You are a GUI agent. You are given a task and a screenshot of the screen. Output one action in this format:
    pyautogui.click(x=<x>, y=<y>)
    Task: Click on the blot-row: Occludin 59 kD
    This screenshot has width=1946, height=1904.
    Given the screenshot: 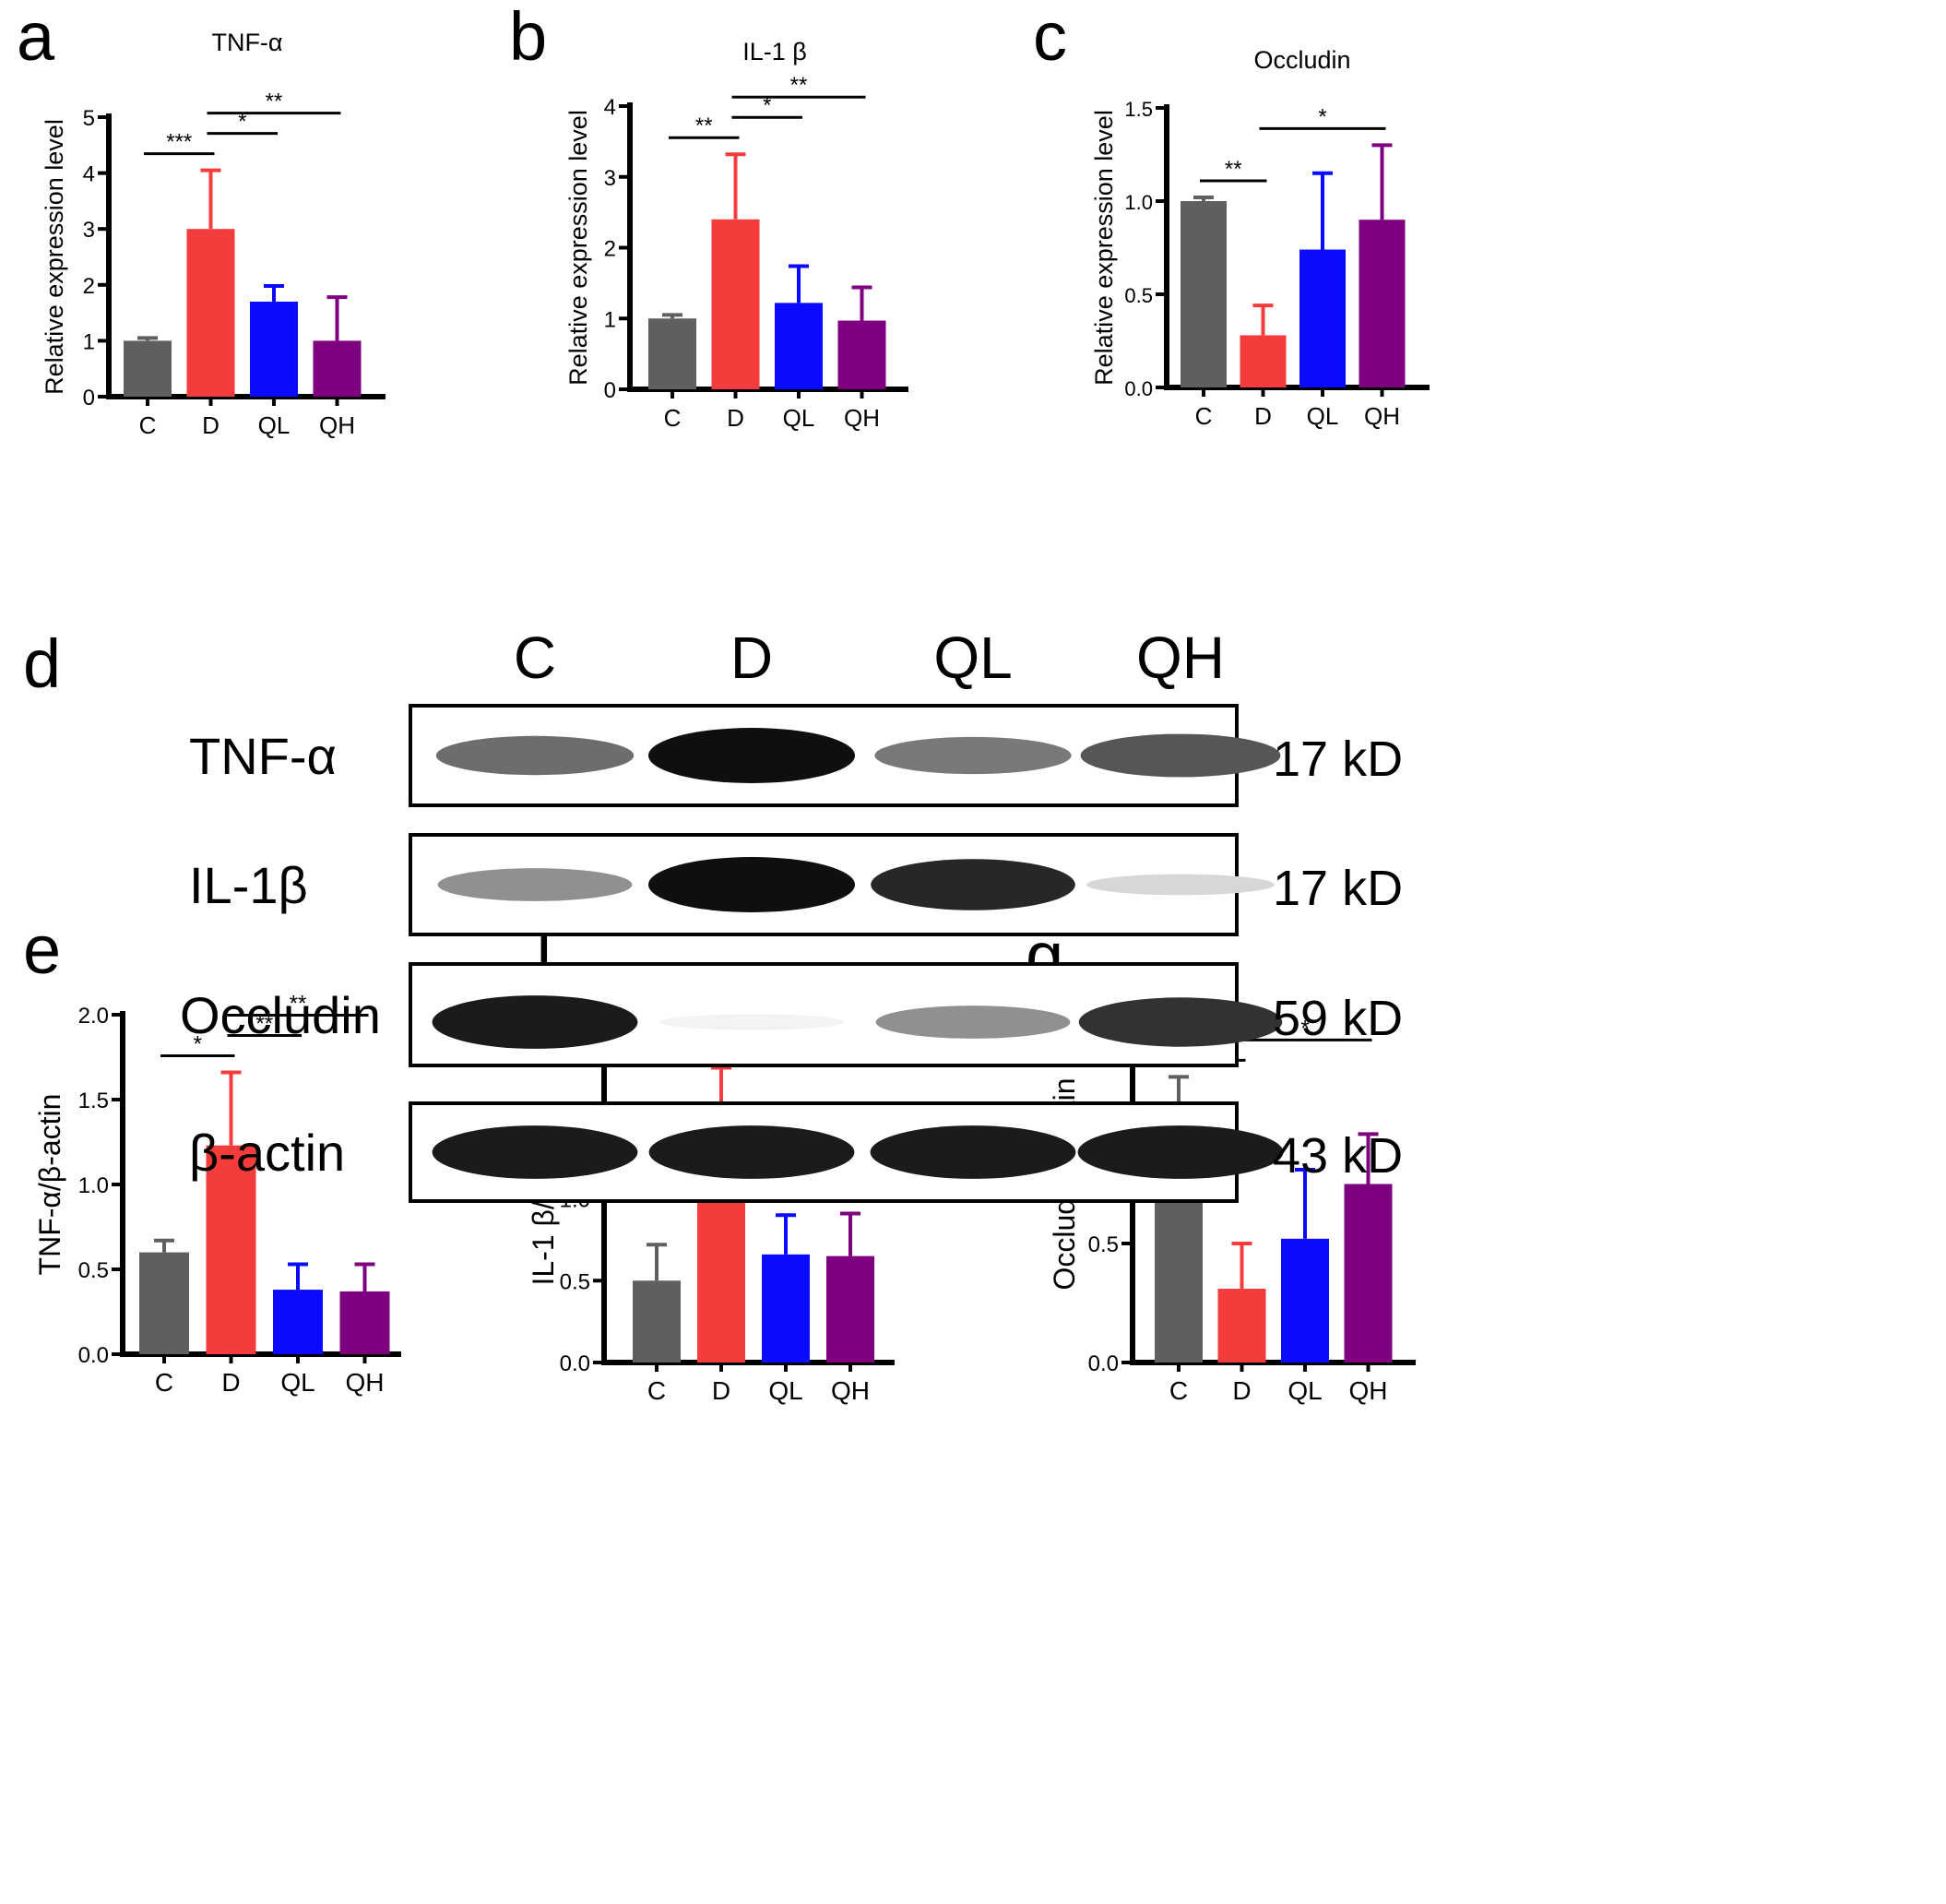 What is the action you would take?
    pyautogui.click(x=791, y=1014)
    